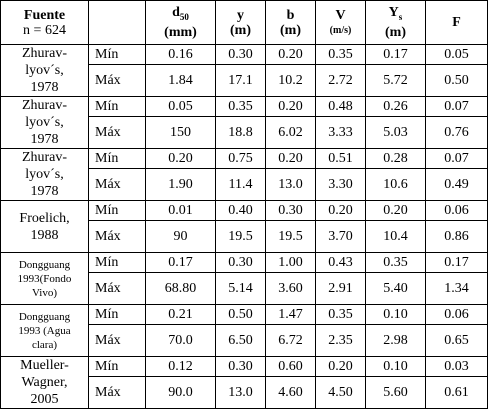  I want to click on column-symbol: b, so click(290, 15).